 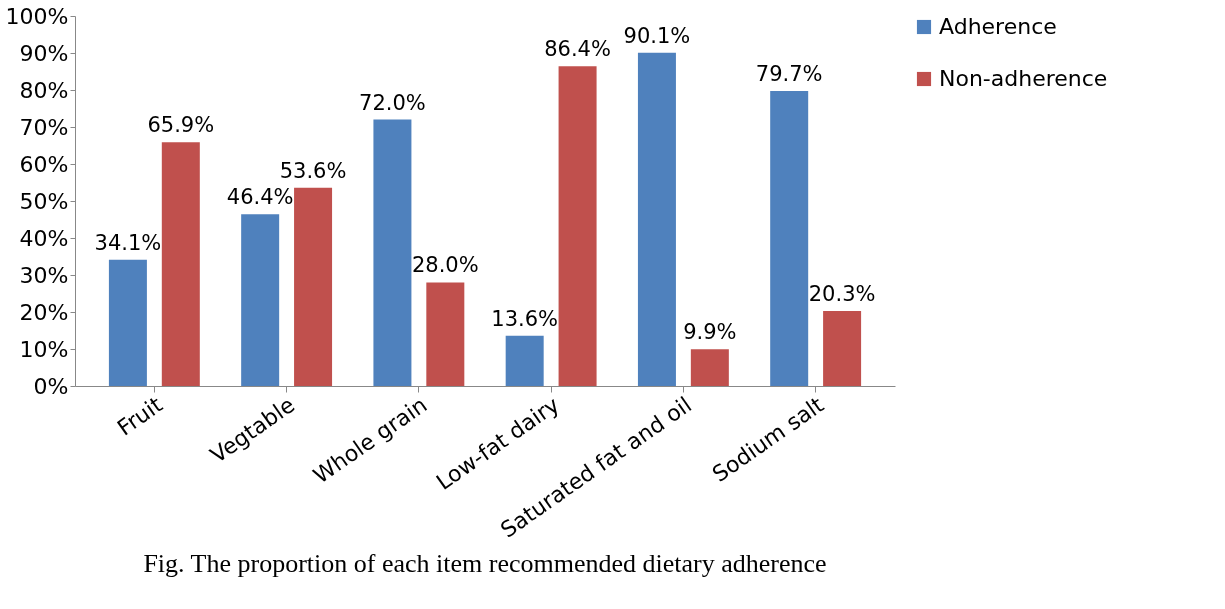 I want to click on data-label: 79.7%, so click(x=789, y=74).